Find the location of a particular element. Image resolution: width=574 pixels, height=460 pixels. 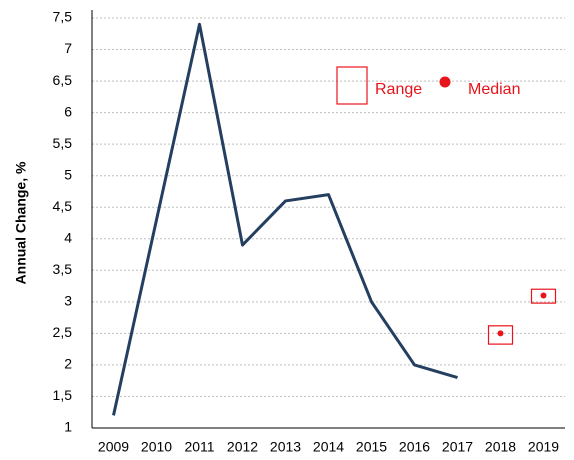

y-tick-label: 2 is located at coordinates (68, 364).